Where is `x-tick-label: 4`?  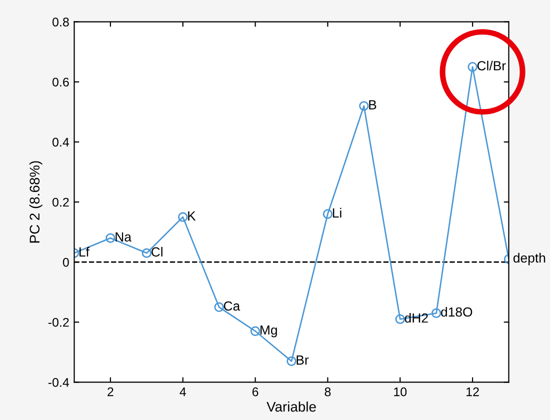
x-tick-label: 4 is located at coordinates (183, 392).